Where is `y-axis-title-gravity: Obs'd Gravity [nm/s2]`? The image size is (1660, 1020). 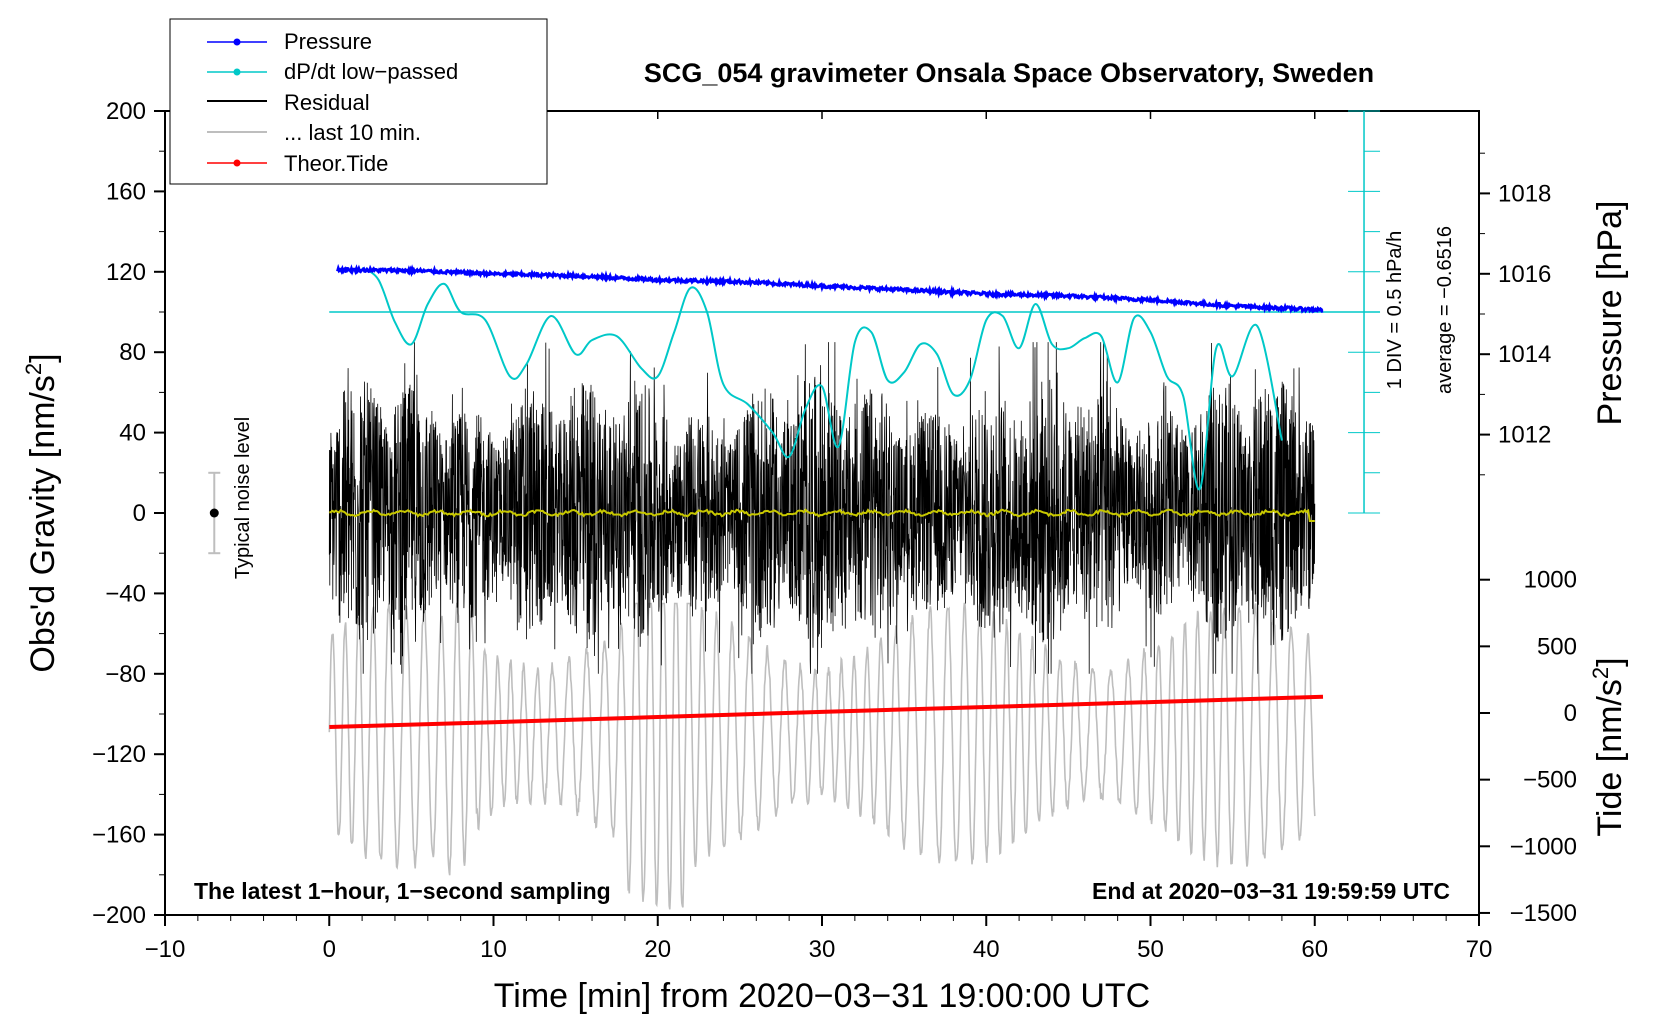
y-axis-title-gravity: Obs'd Gravity [nm/s2] is located at coordinates (41, 512).